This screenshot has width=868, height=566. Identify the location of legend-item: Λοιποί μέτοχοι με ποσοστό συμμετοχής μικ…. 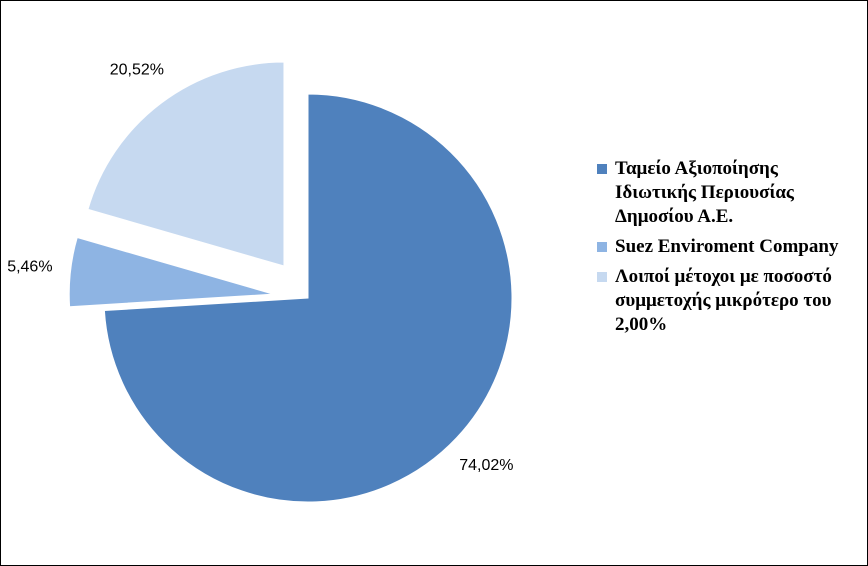
(728, 301).